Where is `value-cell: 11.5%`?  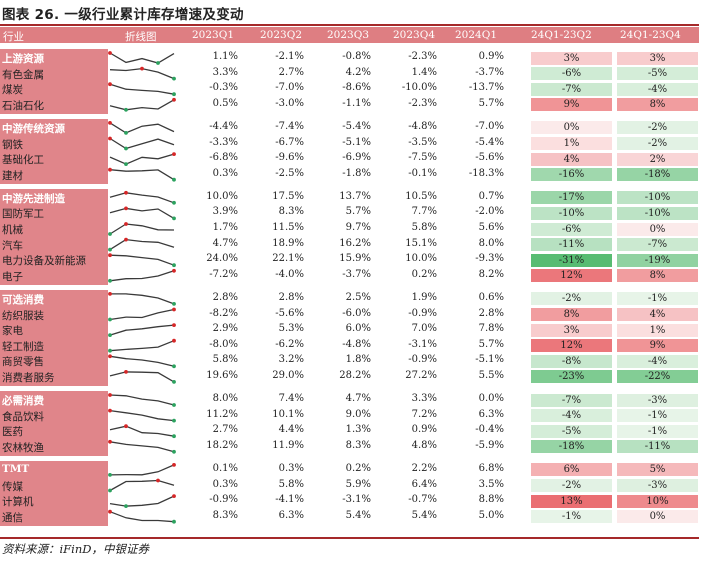
value-cell: 11.5% is located at coordinates (288, 227).